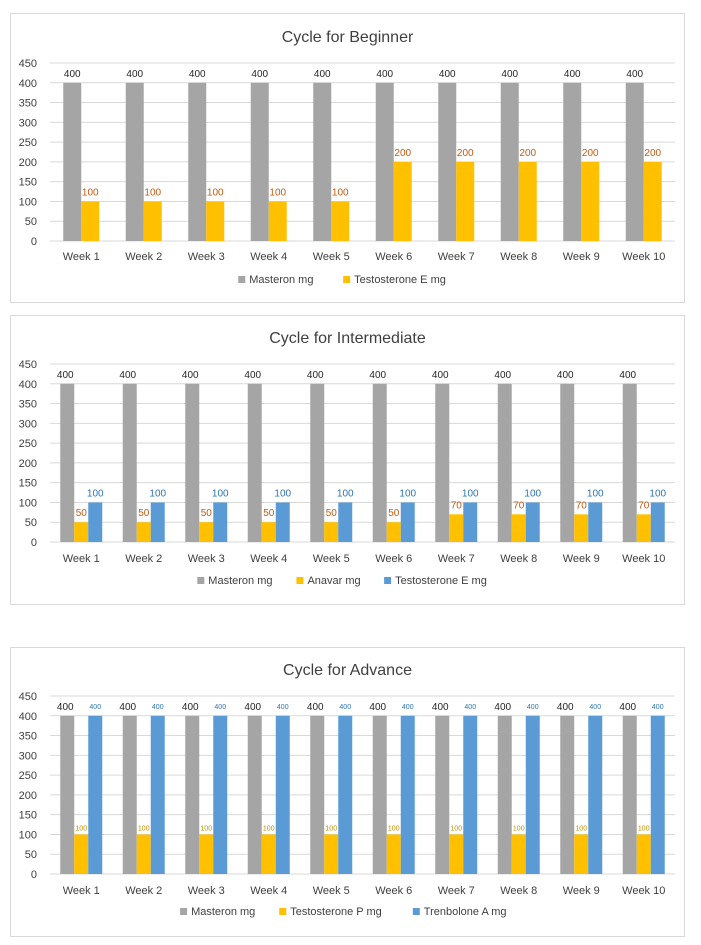  I want to click on legend-label: Testosterone P mg, so click(336, 912).